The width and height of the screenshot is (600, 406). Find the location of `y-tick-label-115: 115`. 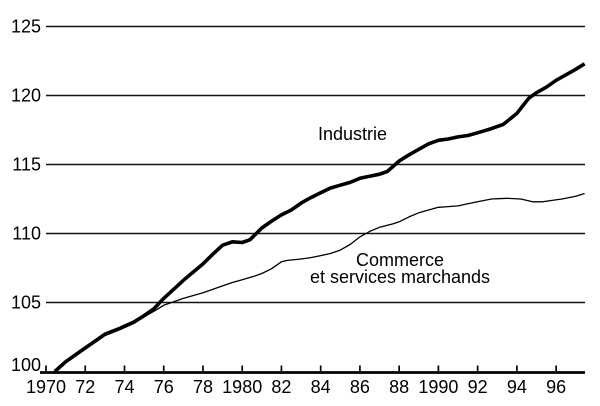

y-tick-label-115: 115 is located at coordinates (26, 165).